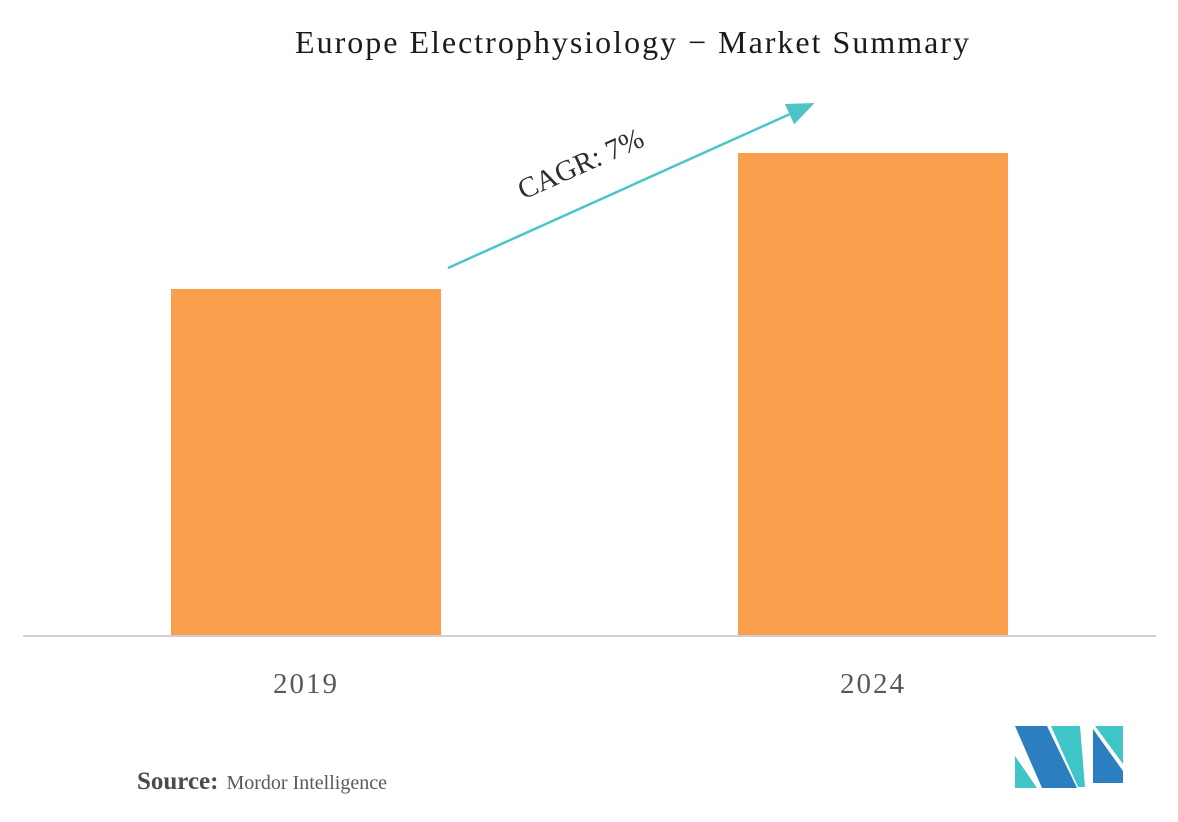 The image size is (1178, 822). I want to click on logo-blue-right-shape, so click(1108, 756).